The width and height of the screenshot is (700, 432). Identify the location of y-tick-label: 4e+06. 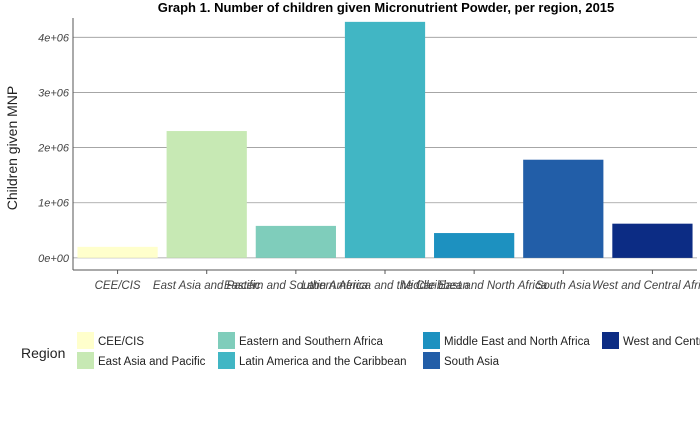
(54, 38).